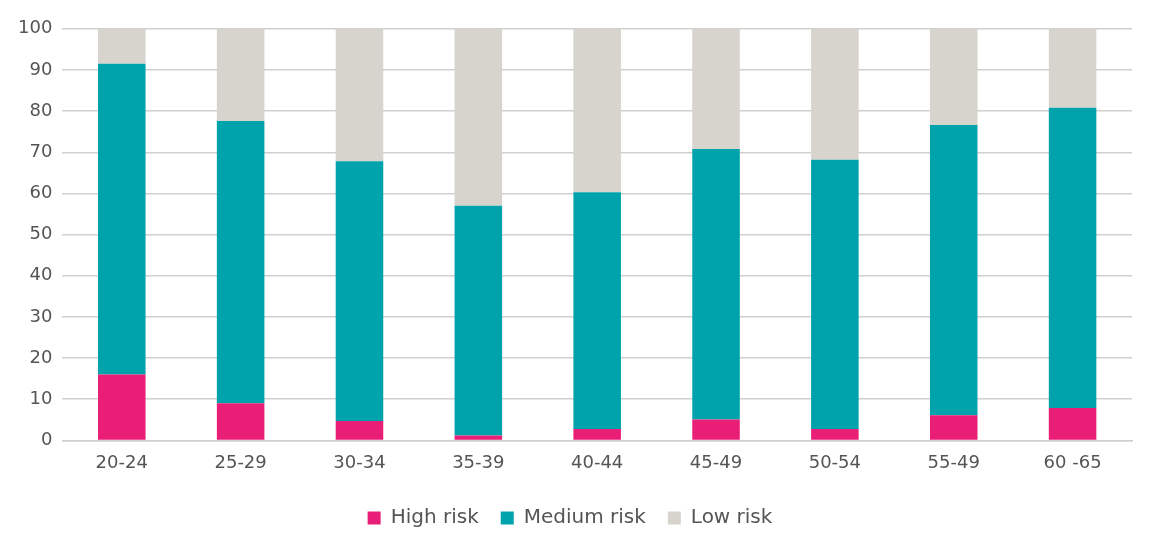 This screenshot has height=546, width=1150. I want to click on y-tick-label: 80, so click(41, 109).